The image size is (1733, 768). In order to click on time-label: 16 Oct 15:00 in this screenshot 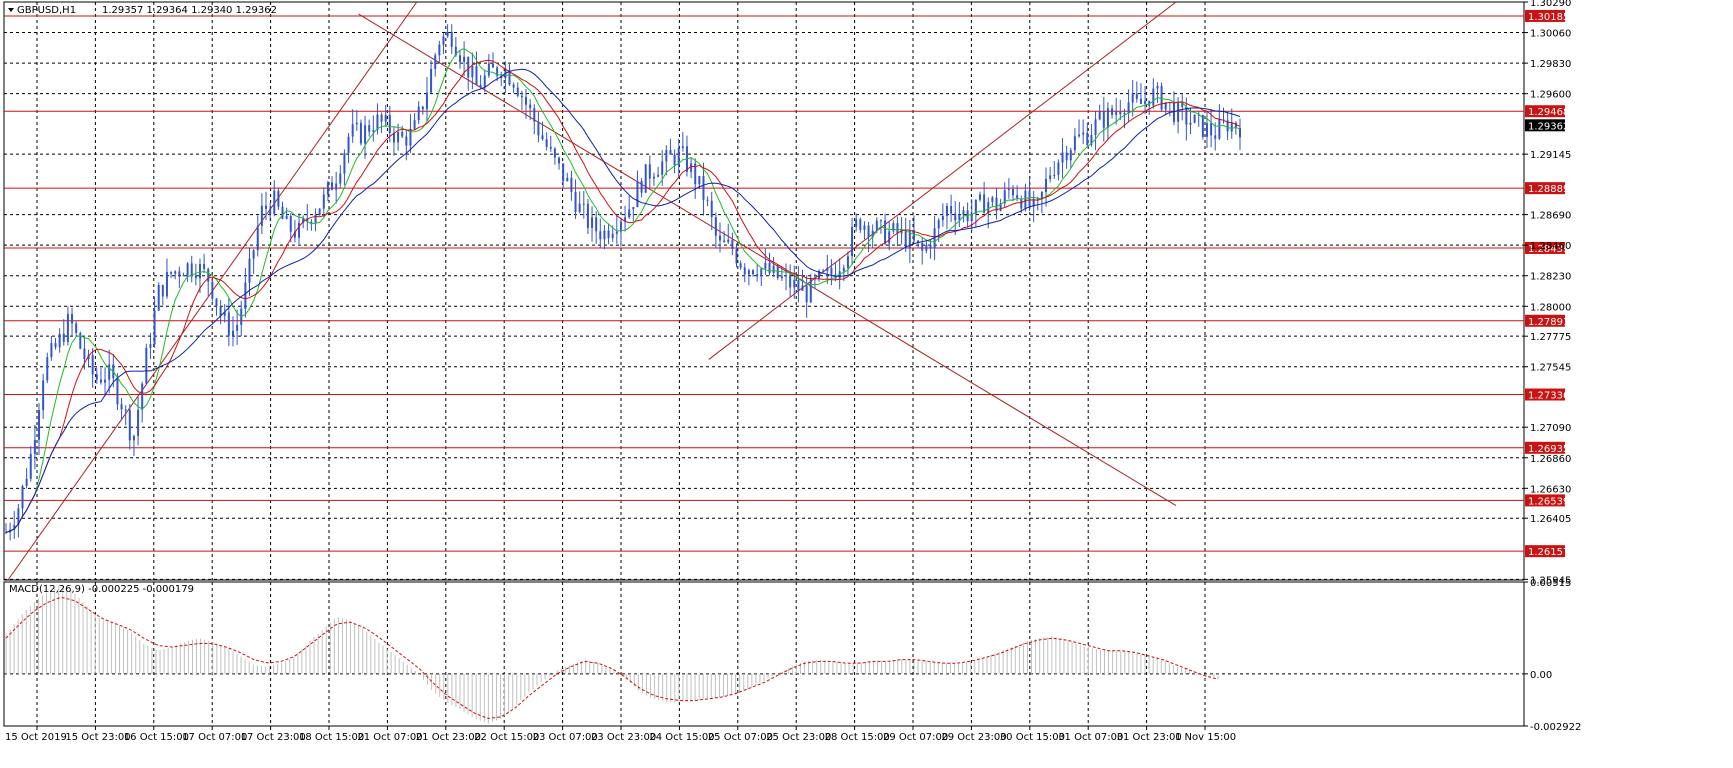, I will do `click(156, 737)`.